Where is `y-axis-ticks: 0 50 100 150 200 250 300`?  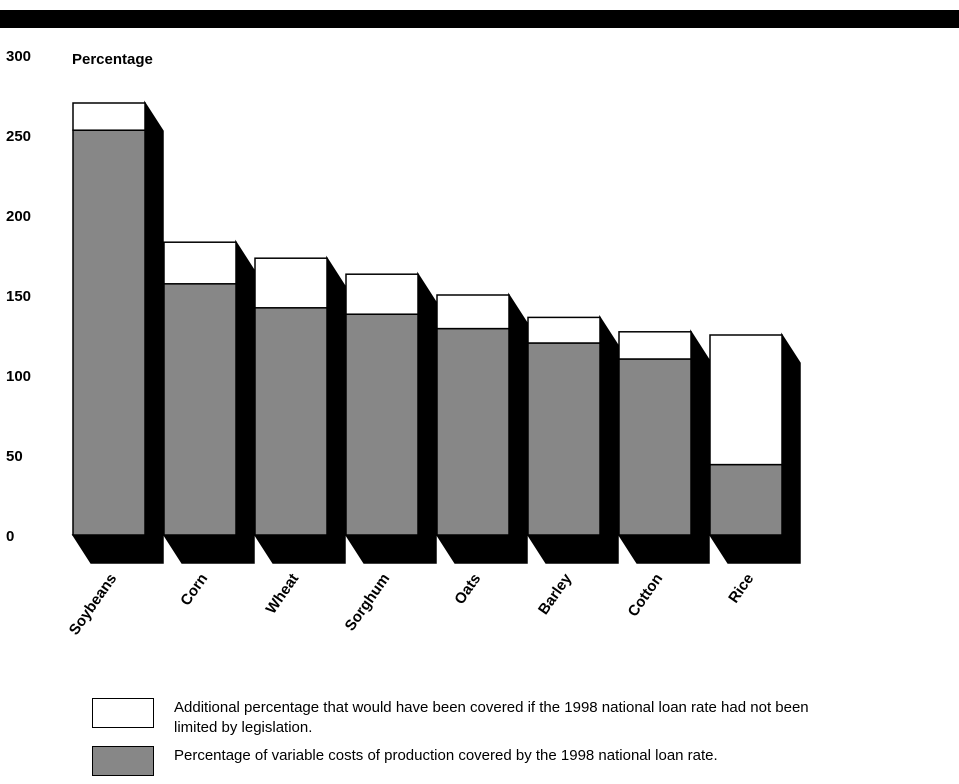 y-axis-ticks: 0 50 100 150 200 250 300 is located at coordinates (18, 296).